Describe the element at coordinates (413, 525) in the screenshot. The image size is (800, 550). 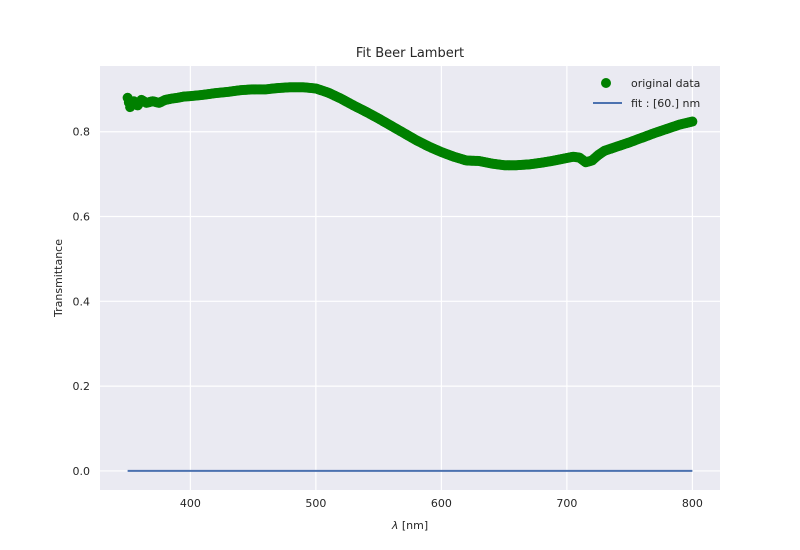
I see `x-axis-label-unit: [nm]` at that location.